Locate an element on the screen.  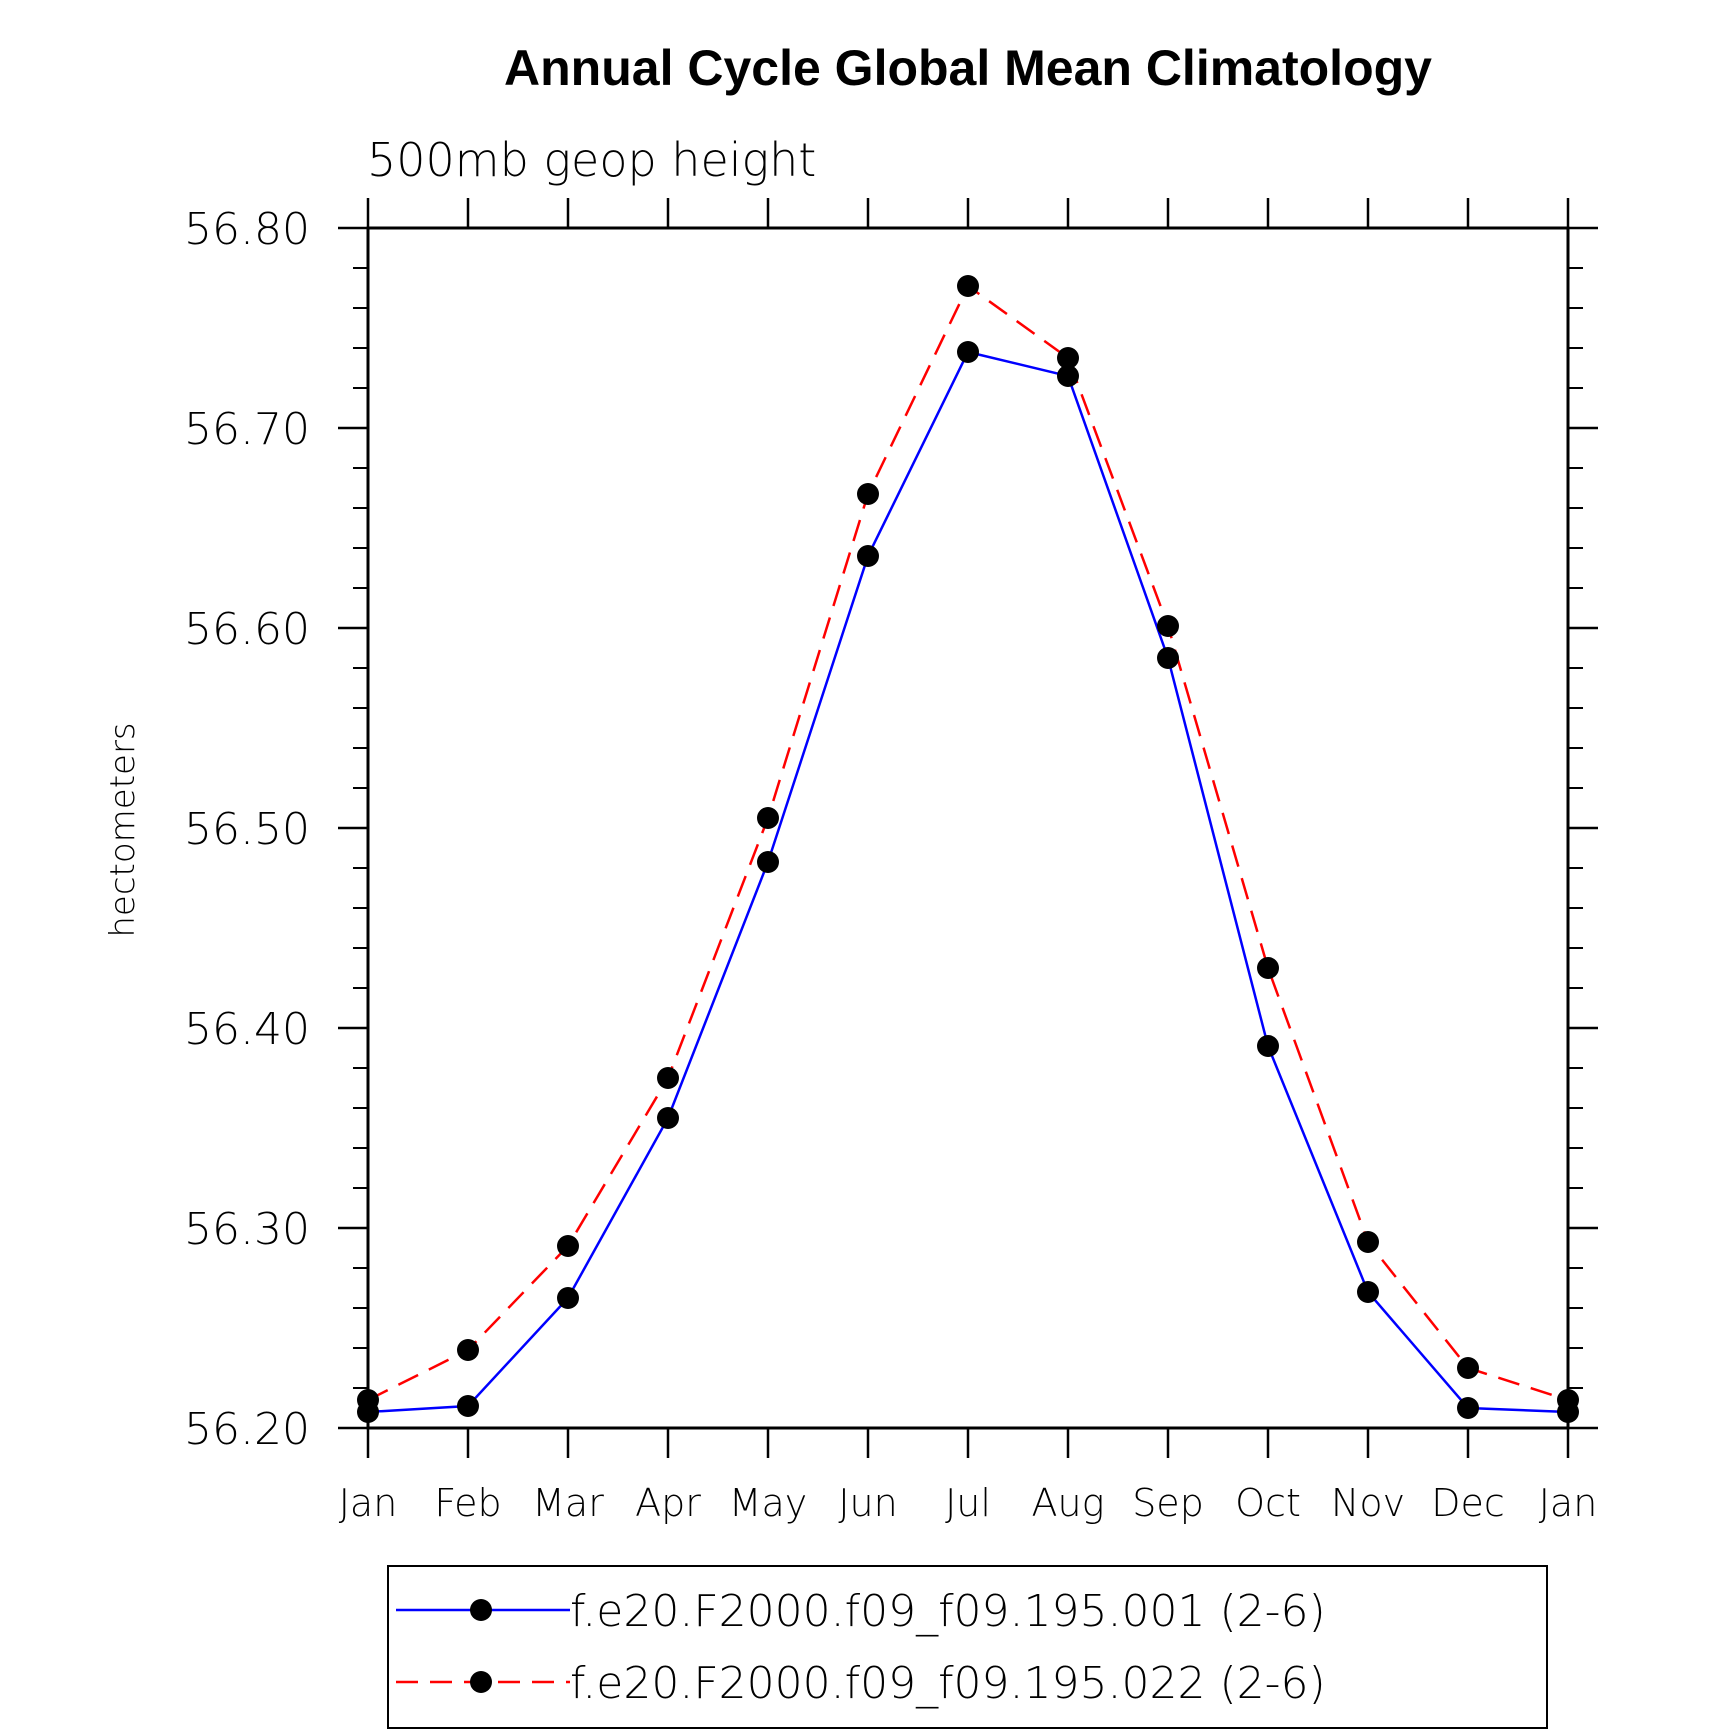
x-tick-label: Jun is located at coordinates (867, 1503).